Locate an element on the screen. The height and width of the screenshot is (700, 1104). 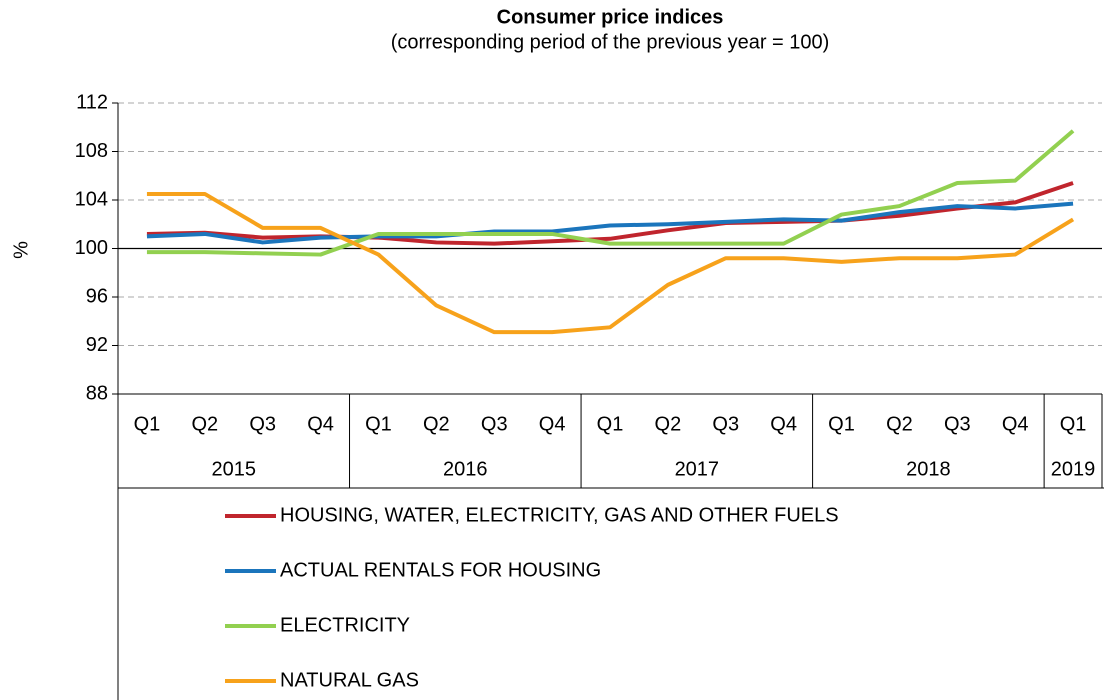
y-tick-label: 100 is located at coordinates (91, 248).